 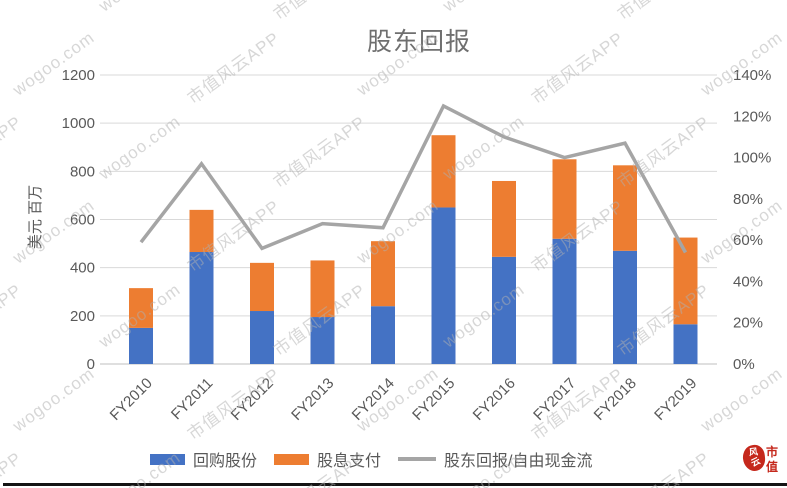 What do you see at coordinates (748, 323) in the screenshot?
I see `right-axis-tick: 20%` at bounding box center [748, 323].